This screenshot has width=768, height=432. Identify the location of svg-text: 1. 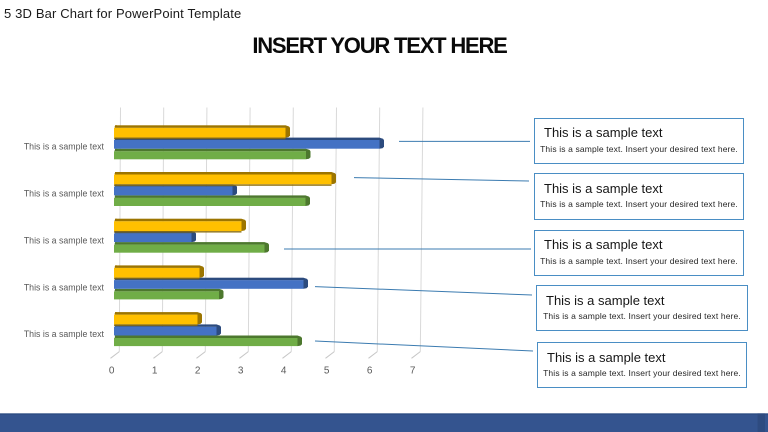
(155, 371).